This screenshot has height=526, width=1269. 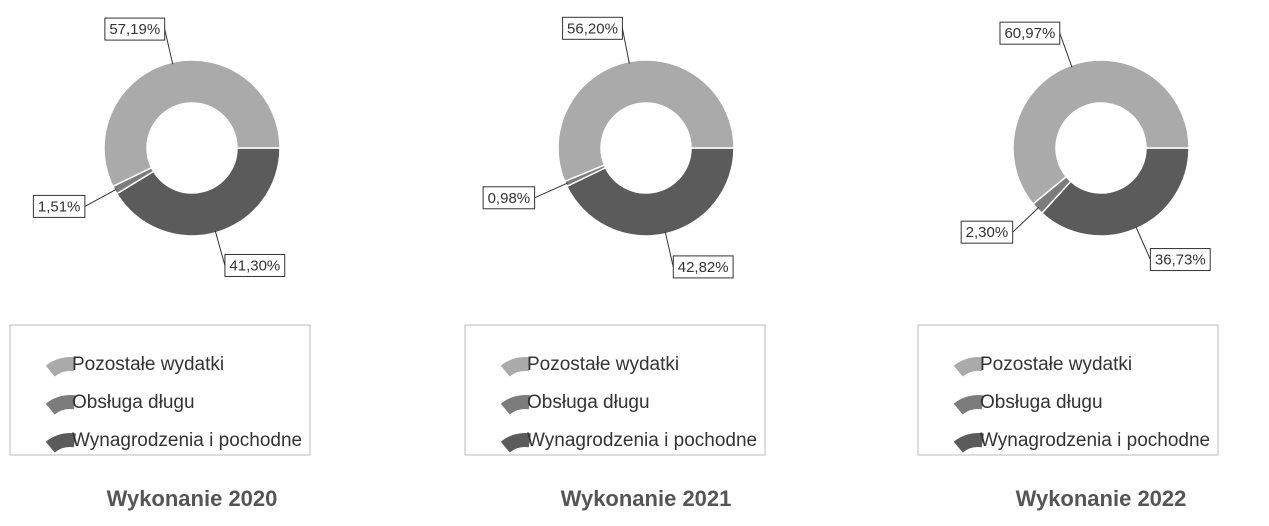 What do you see at coordinates (192, 498) in the screenshot?
I see `chart-title: Wykonanie 2020` at bounding box center [192, 498].